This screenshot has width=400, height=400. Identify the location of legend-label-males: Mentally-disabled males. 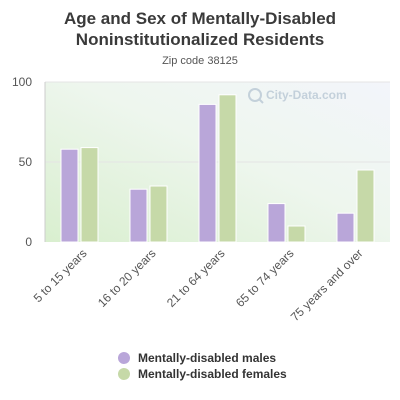
(207, 358).